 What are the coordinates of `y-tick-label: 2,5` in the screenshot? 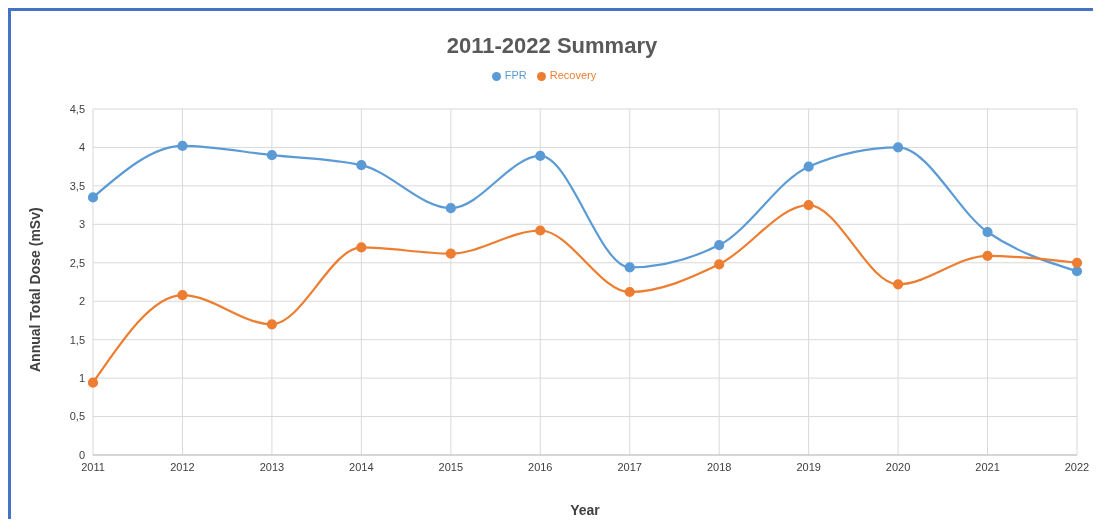 It's located at (77, 262).